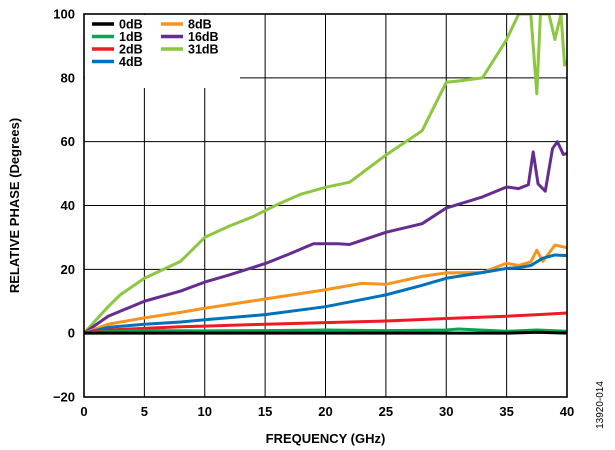 This screenshot has width=615, height=450. What do you see at coordinates (144, 411) in the screenshot?
I see `x-tick-label: 5` at bounding box center [144, 411].